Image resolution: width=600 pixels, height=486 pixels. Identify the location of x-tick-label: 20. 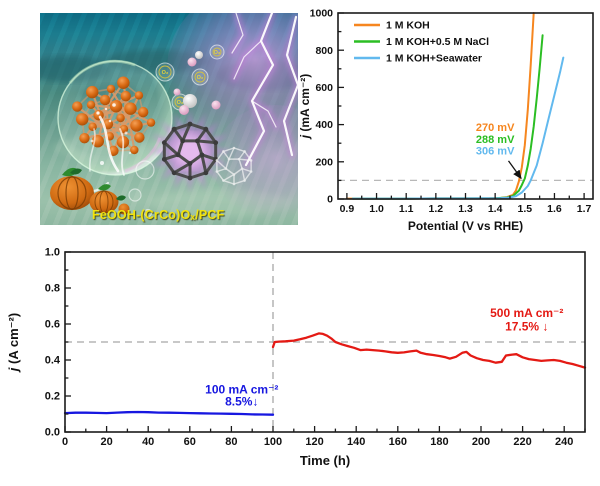
(106, 442).